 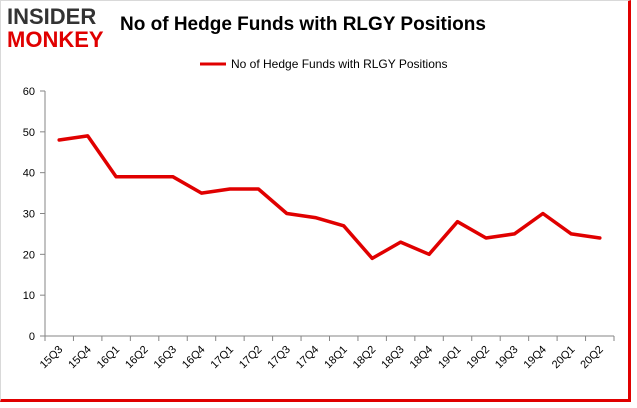 I want to click on x-tick-label: 17Q2, so click(x=251, y=358).